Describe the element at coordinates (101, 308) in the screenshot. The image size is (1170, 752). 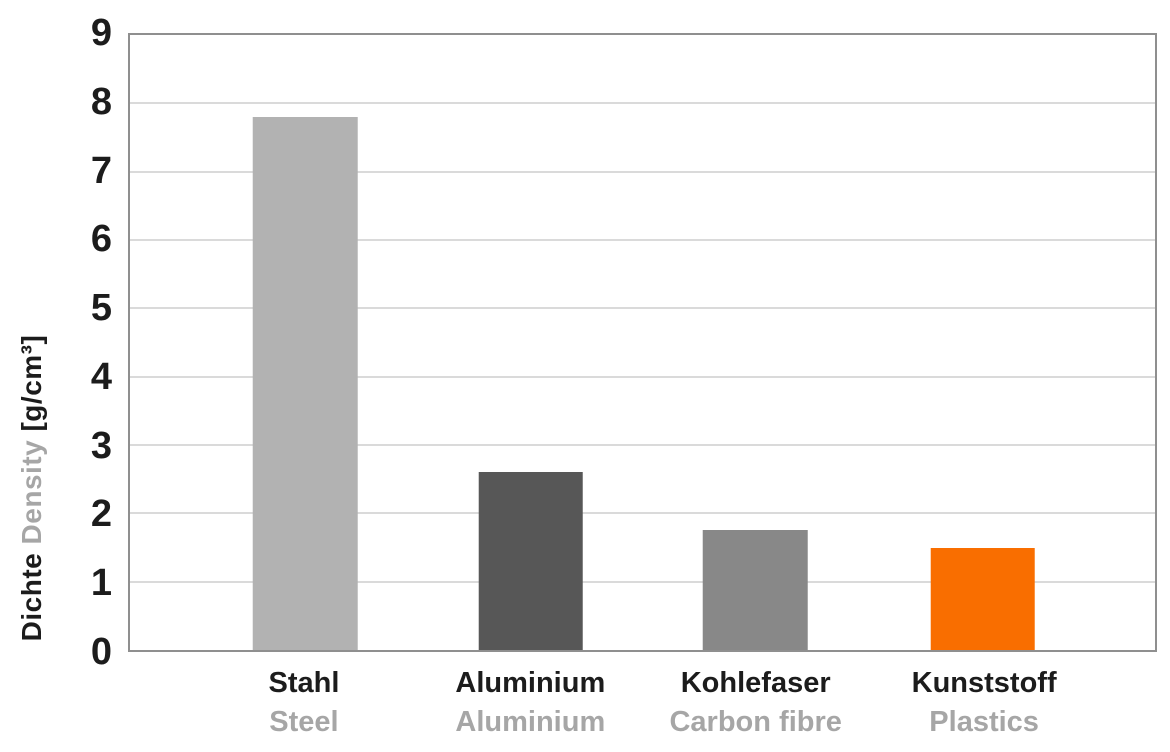
I see `y-tick-5: 5` at that location.